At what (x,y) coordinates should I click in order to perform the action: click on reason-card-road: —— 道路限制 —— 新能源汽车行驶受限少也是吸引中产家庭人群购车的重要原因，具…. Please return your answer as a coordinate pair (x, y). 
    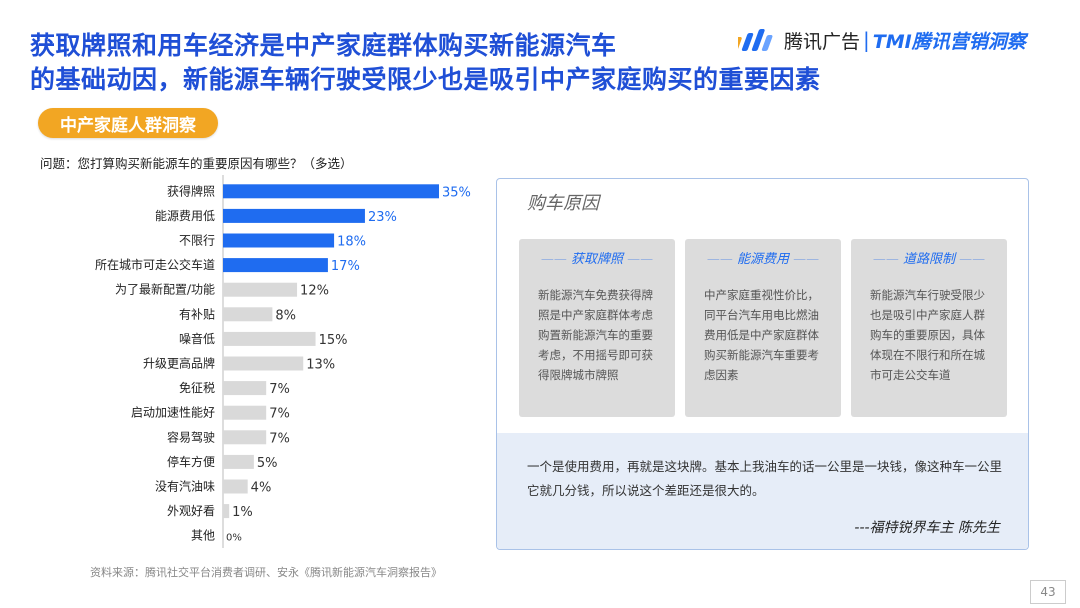
    Looking at the image, I should click on (929, 328).